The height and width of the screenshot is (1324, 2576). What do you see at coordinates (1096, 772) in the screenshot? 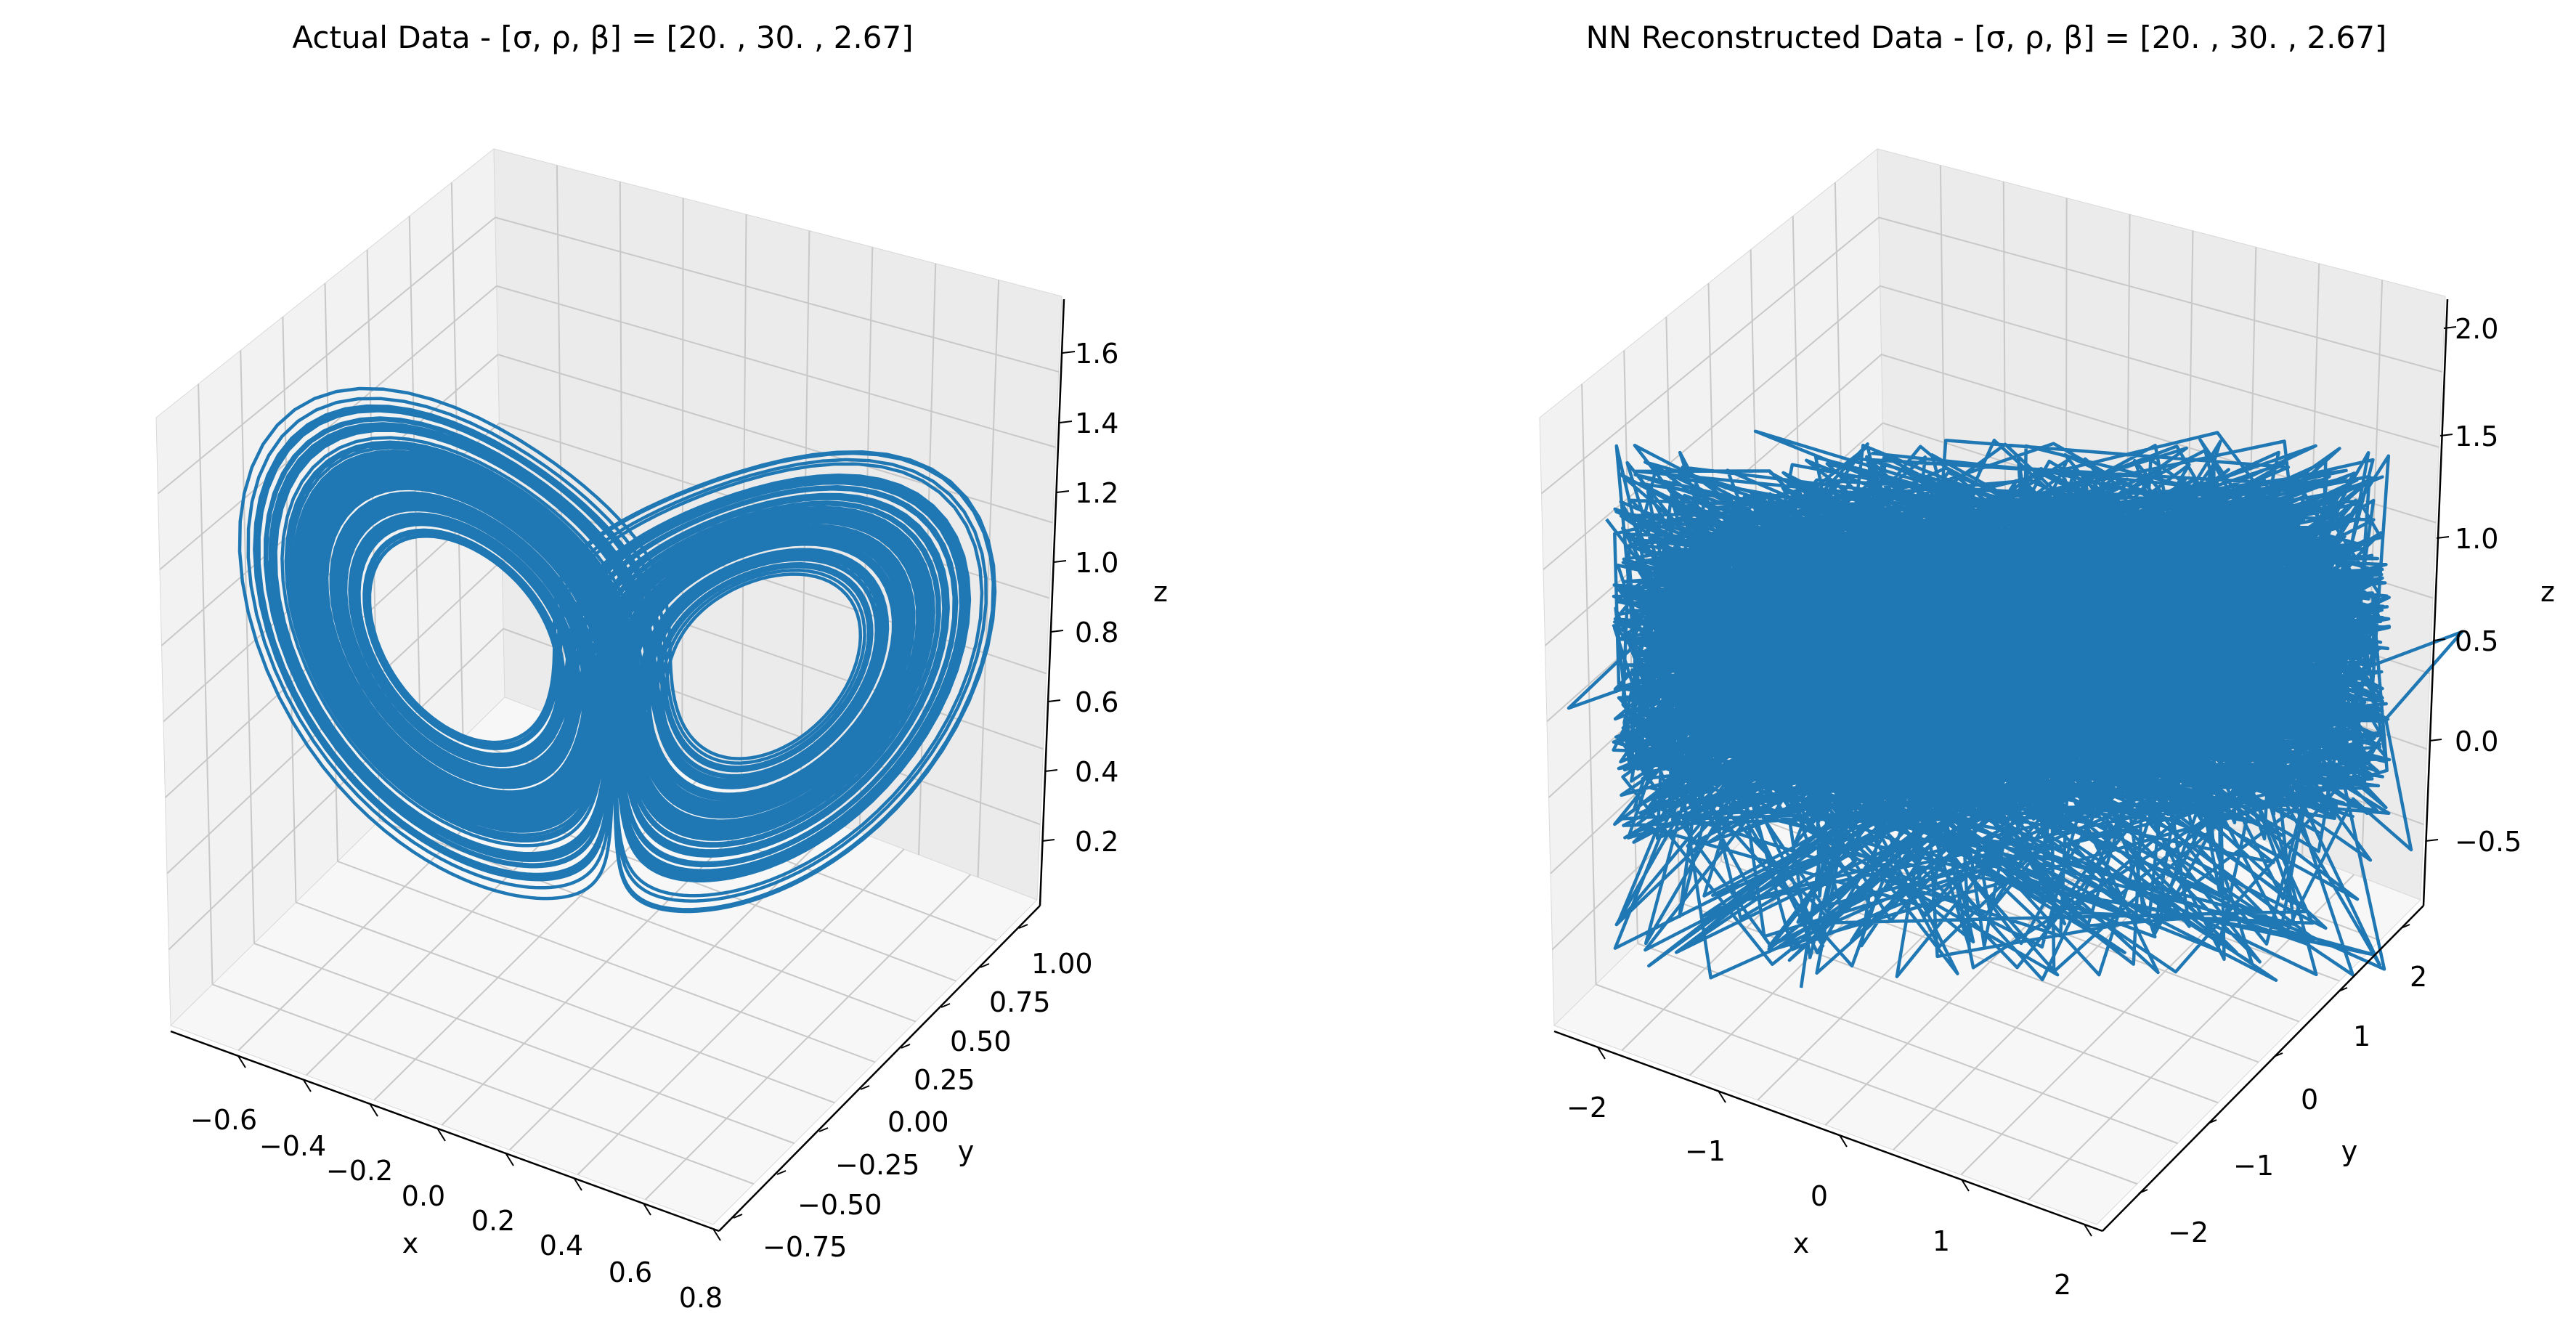
I see `z-tick-label: 0.4` at bounding box center [1096, 772].